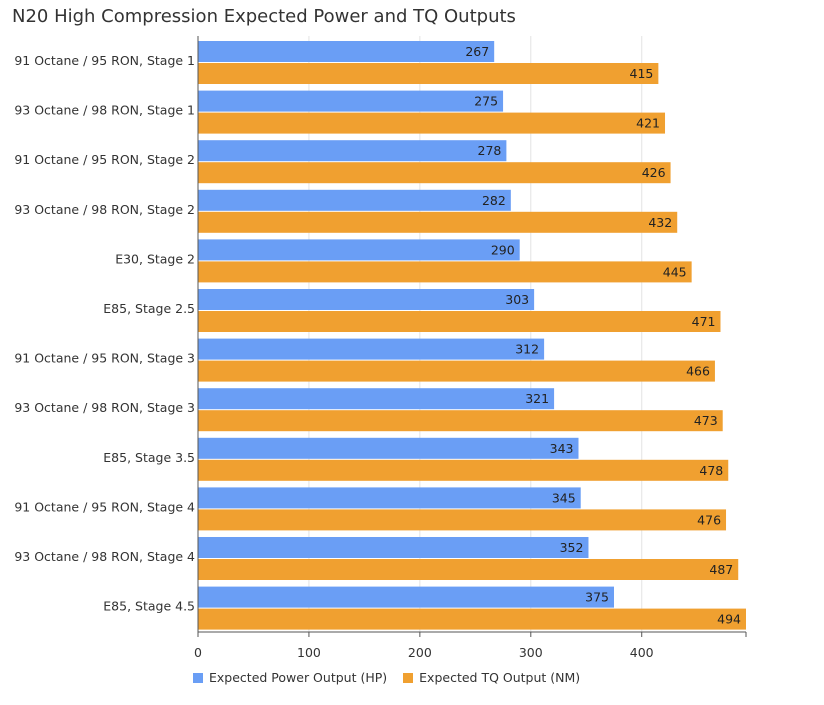 This screenshot has height=705, width=824. Describe the element at coordinates (104, 60) in the screenshot. I see `category-label: 91 Octane / 95 RON, Stage 1` at that location.